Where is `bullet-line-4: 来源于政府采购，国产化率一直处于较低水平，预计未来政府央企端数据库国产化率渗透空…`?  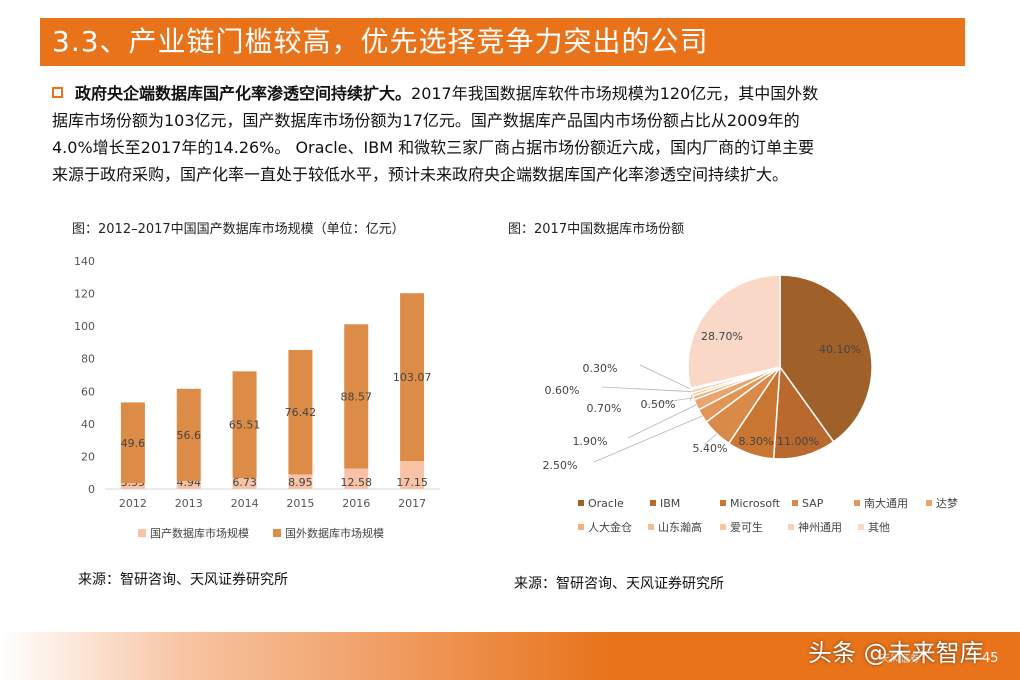 bullet-line-4: 来源于政府采购，国产化率一直处于较低水平，预计未来政府央企端数据库国产化率渗透空… is located at coordinates (420, 174).